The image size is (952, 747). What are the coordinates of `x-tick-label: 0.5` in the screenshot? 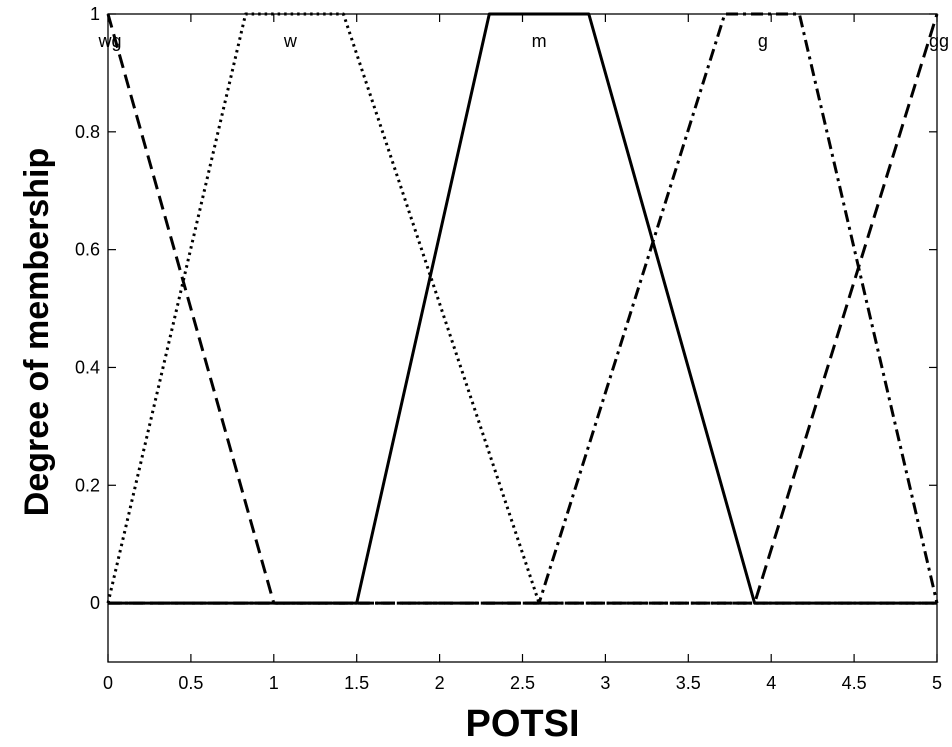 It's located at (190, 683).